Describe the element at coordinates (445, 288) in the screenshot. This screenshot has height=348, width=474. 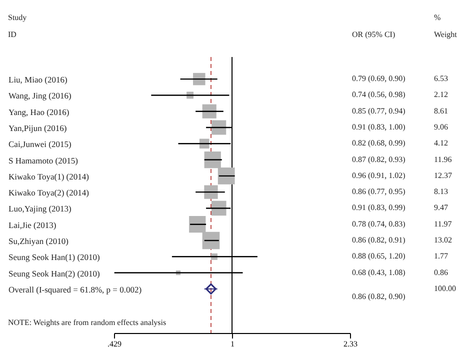
I see `text: 100.00` at that location.